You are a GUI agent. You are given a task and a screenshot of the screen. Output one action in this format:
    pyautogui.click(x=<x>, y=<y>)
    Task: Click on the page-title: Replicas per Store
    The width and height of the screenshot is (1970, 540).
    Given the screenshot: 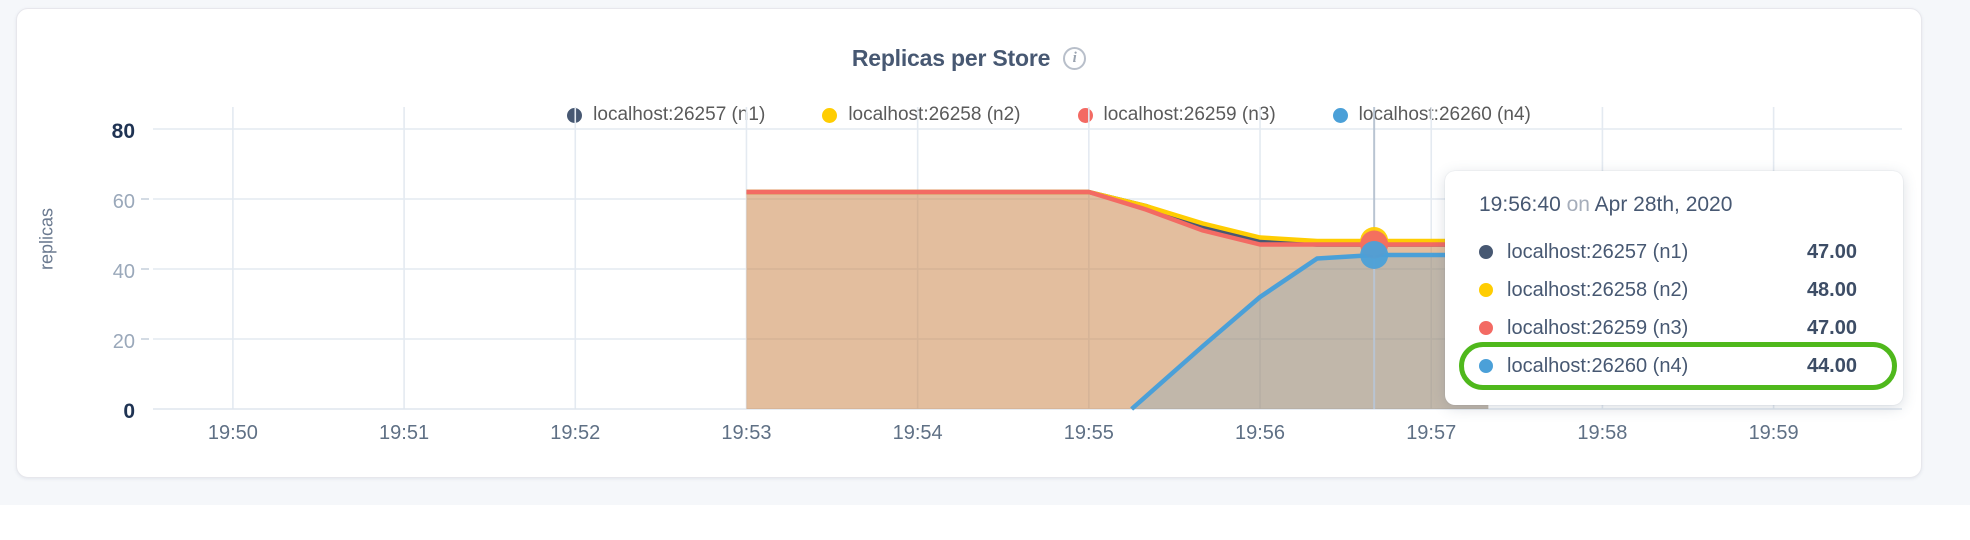 What is the action you would take?
    pyautogui.click(x=951, y=58)
    